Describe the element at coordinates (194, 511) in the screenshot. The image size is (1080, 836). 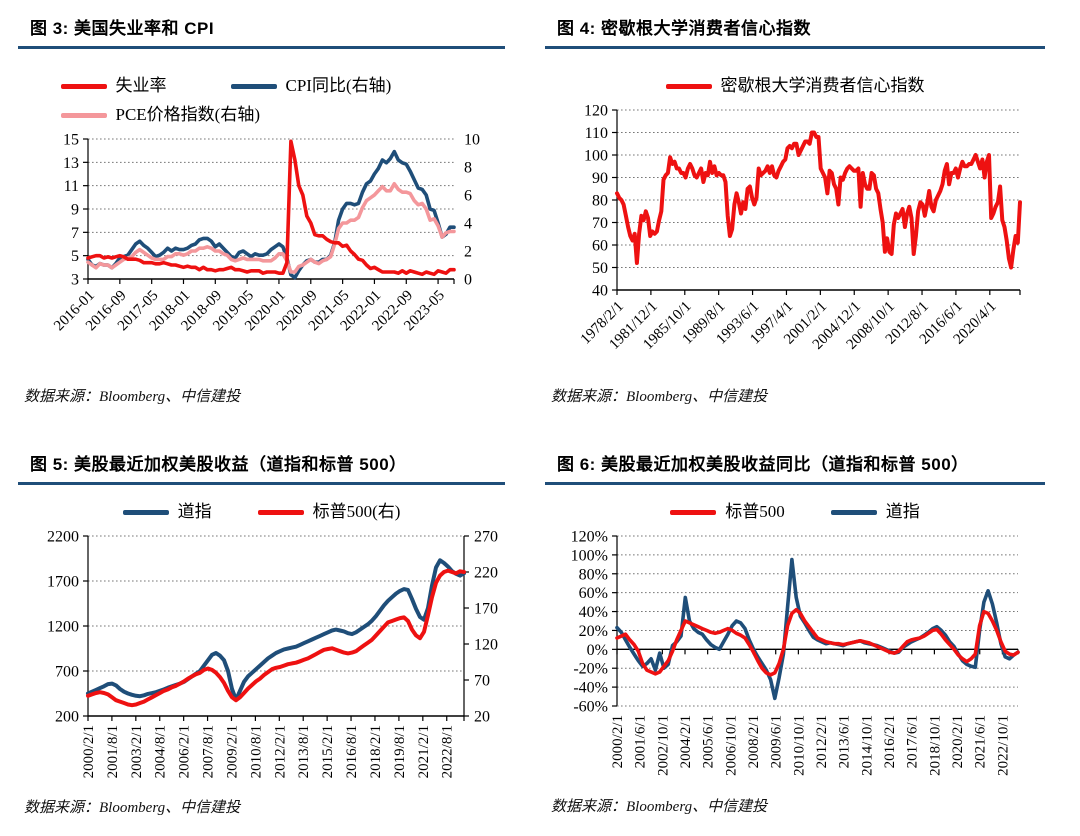
I see `legend-label: 道指` at that location.